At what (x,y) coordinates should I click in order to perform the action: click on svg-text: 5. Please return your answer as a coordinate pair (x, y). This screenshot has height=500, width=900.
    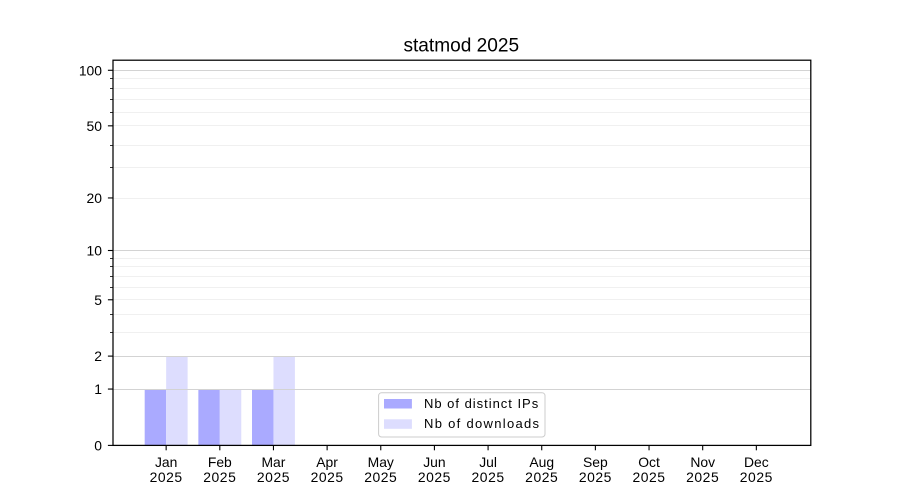
    Looking at the image, I should click on (98, 300).